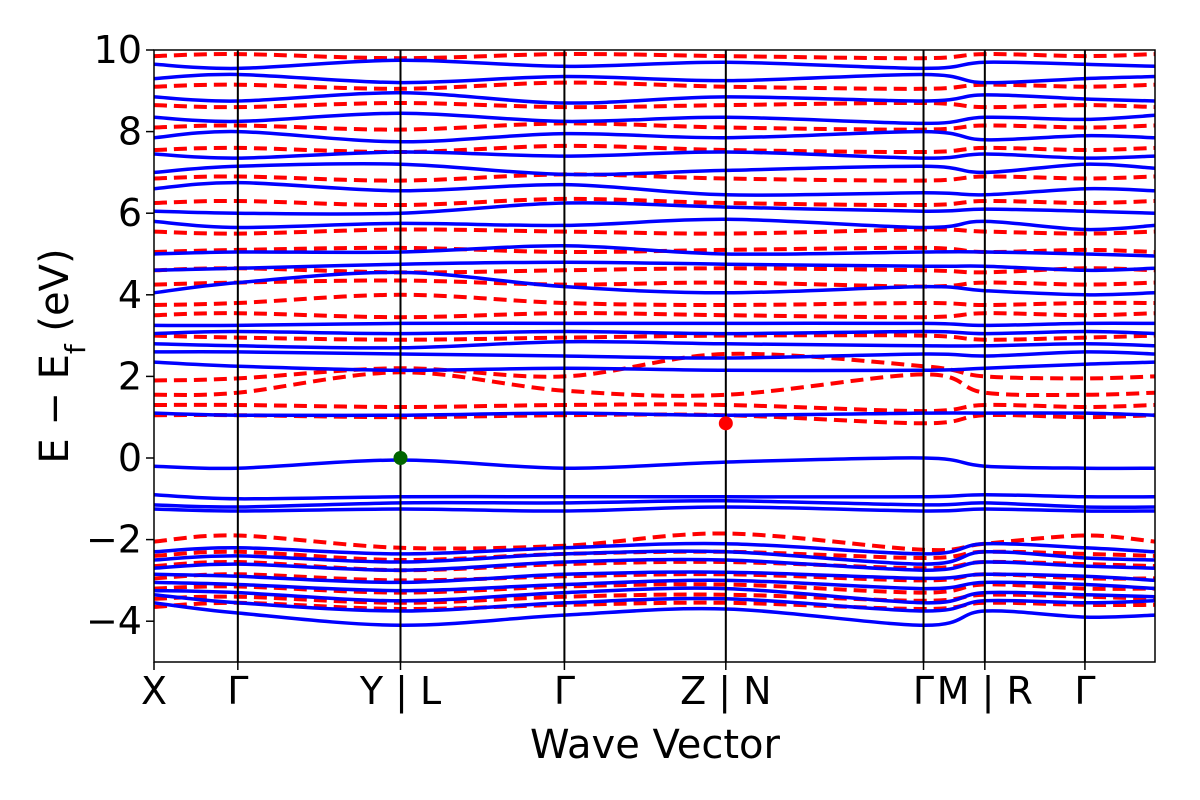 Image resolution: width=1200 pixels, height=800 pixels. What do you see at coordinates (130, 132) in the screenshot?
I see `y-tick-label: 8` at bounding box center [130, 132].